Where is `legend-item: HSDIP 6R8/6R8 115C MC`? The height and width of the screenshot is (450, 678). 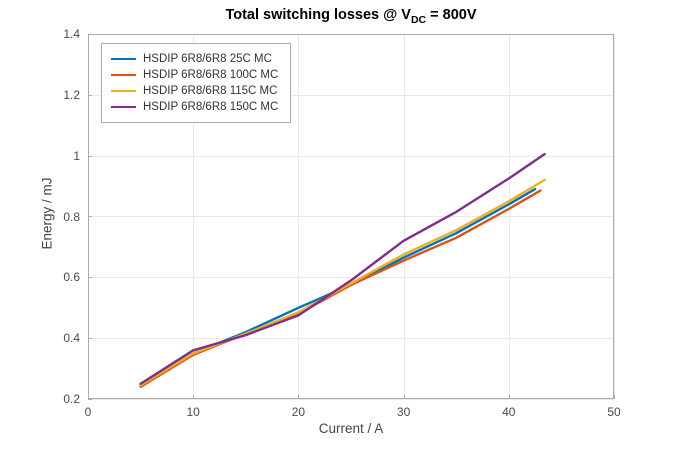
legend-item: HSDIP 6R8/6R8 115C MC is located at coordinates (194, 91).